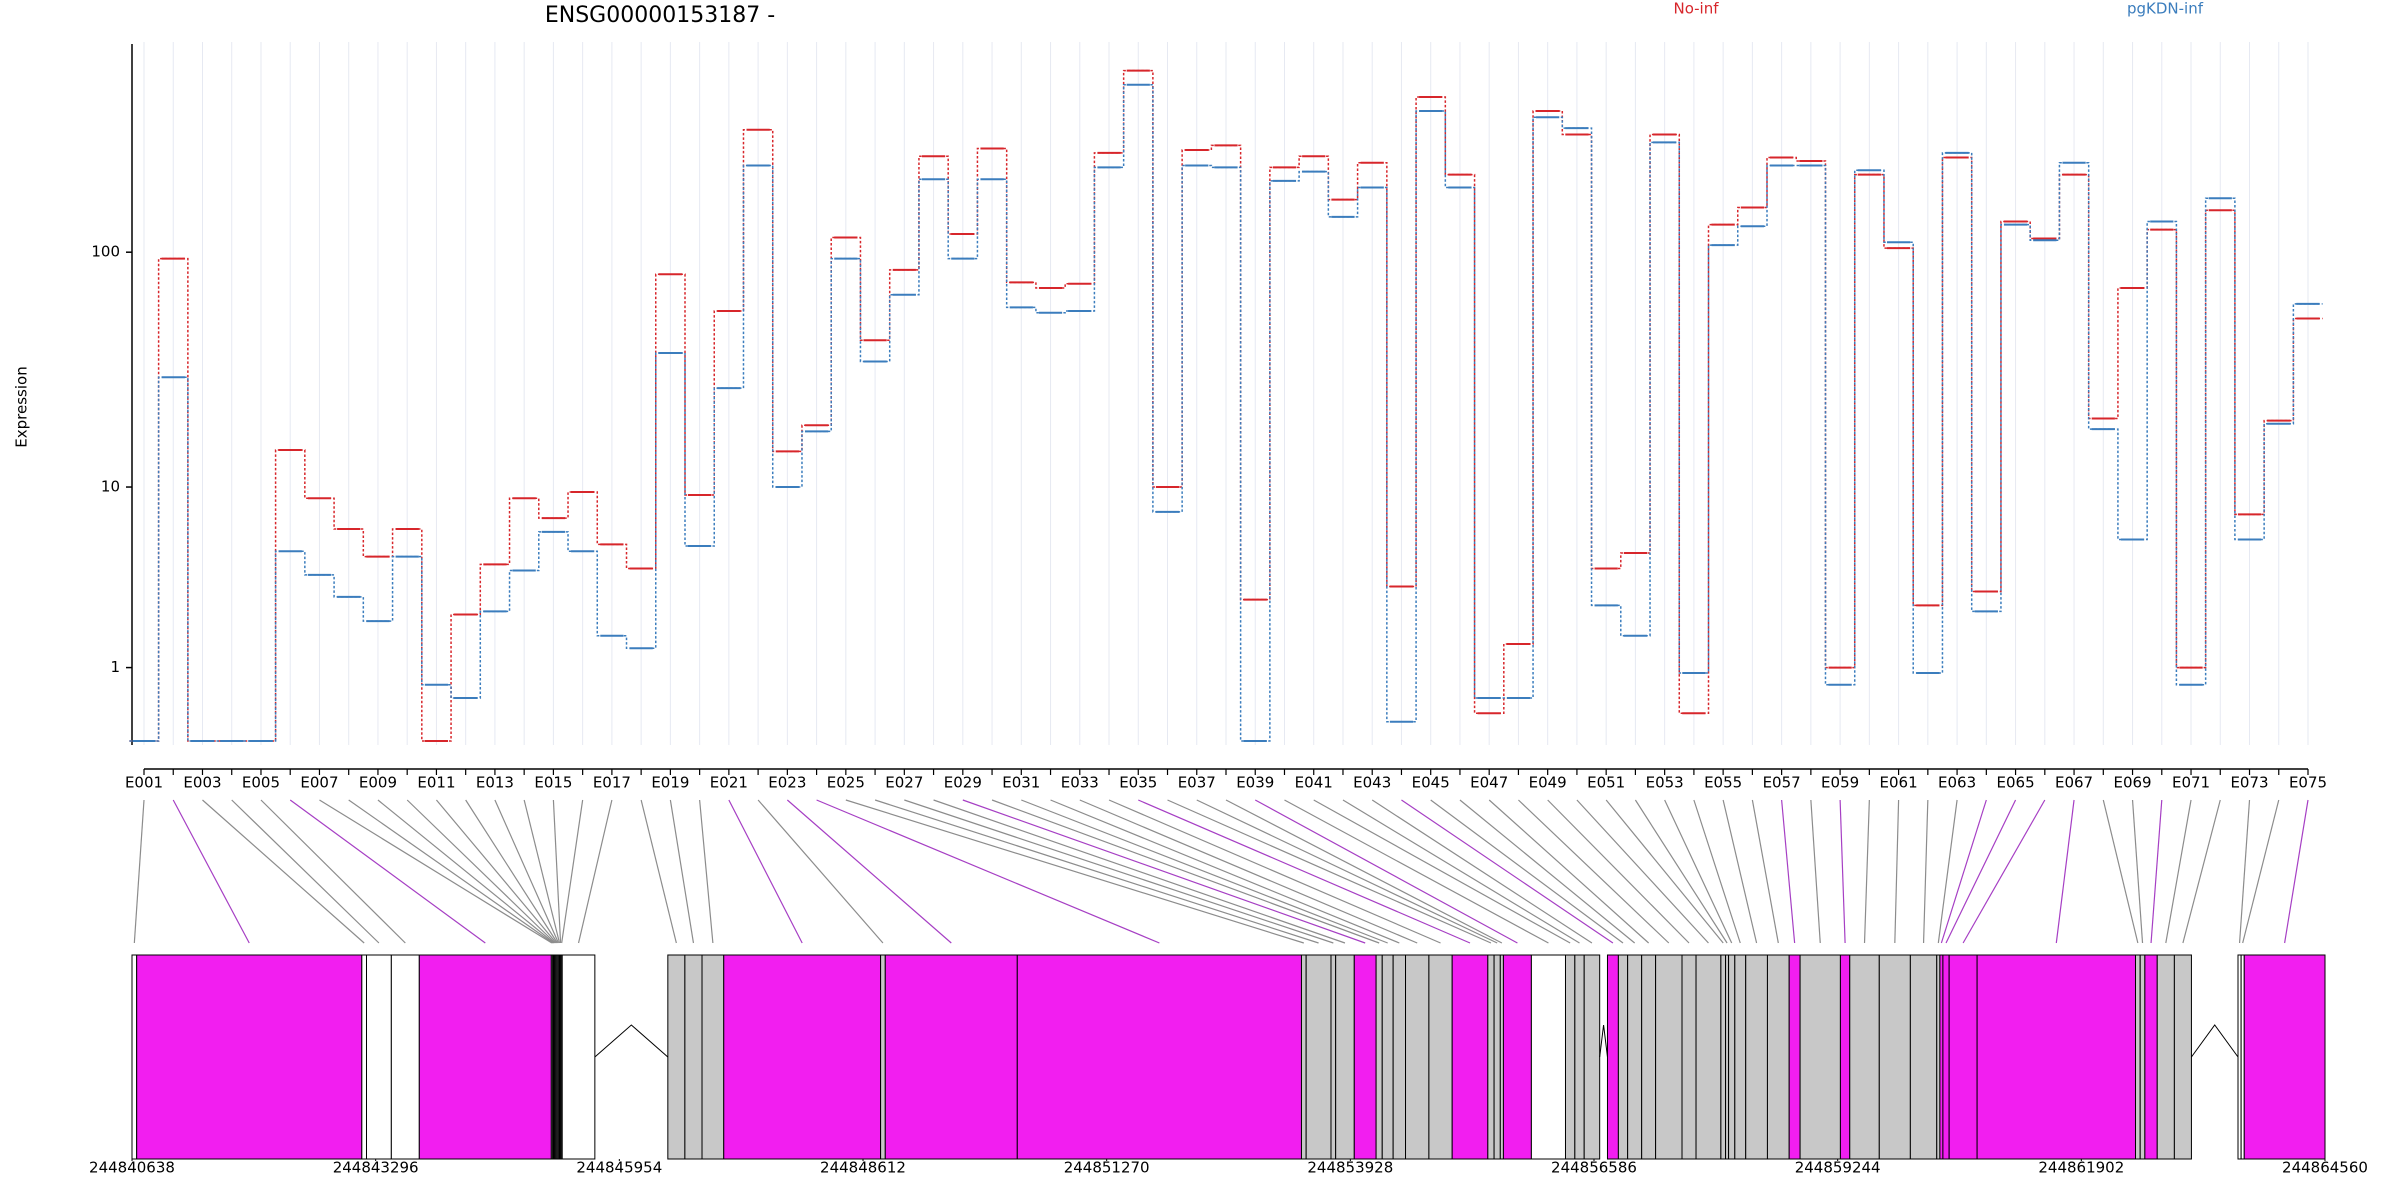  I want to click on genomic-tick-label: 244864560, so click(2325, 1168).